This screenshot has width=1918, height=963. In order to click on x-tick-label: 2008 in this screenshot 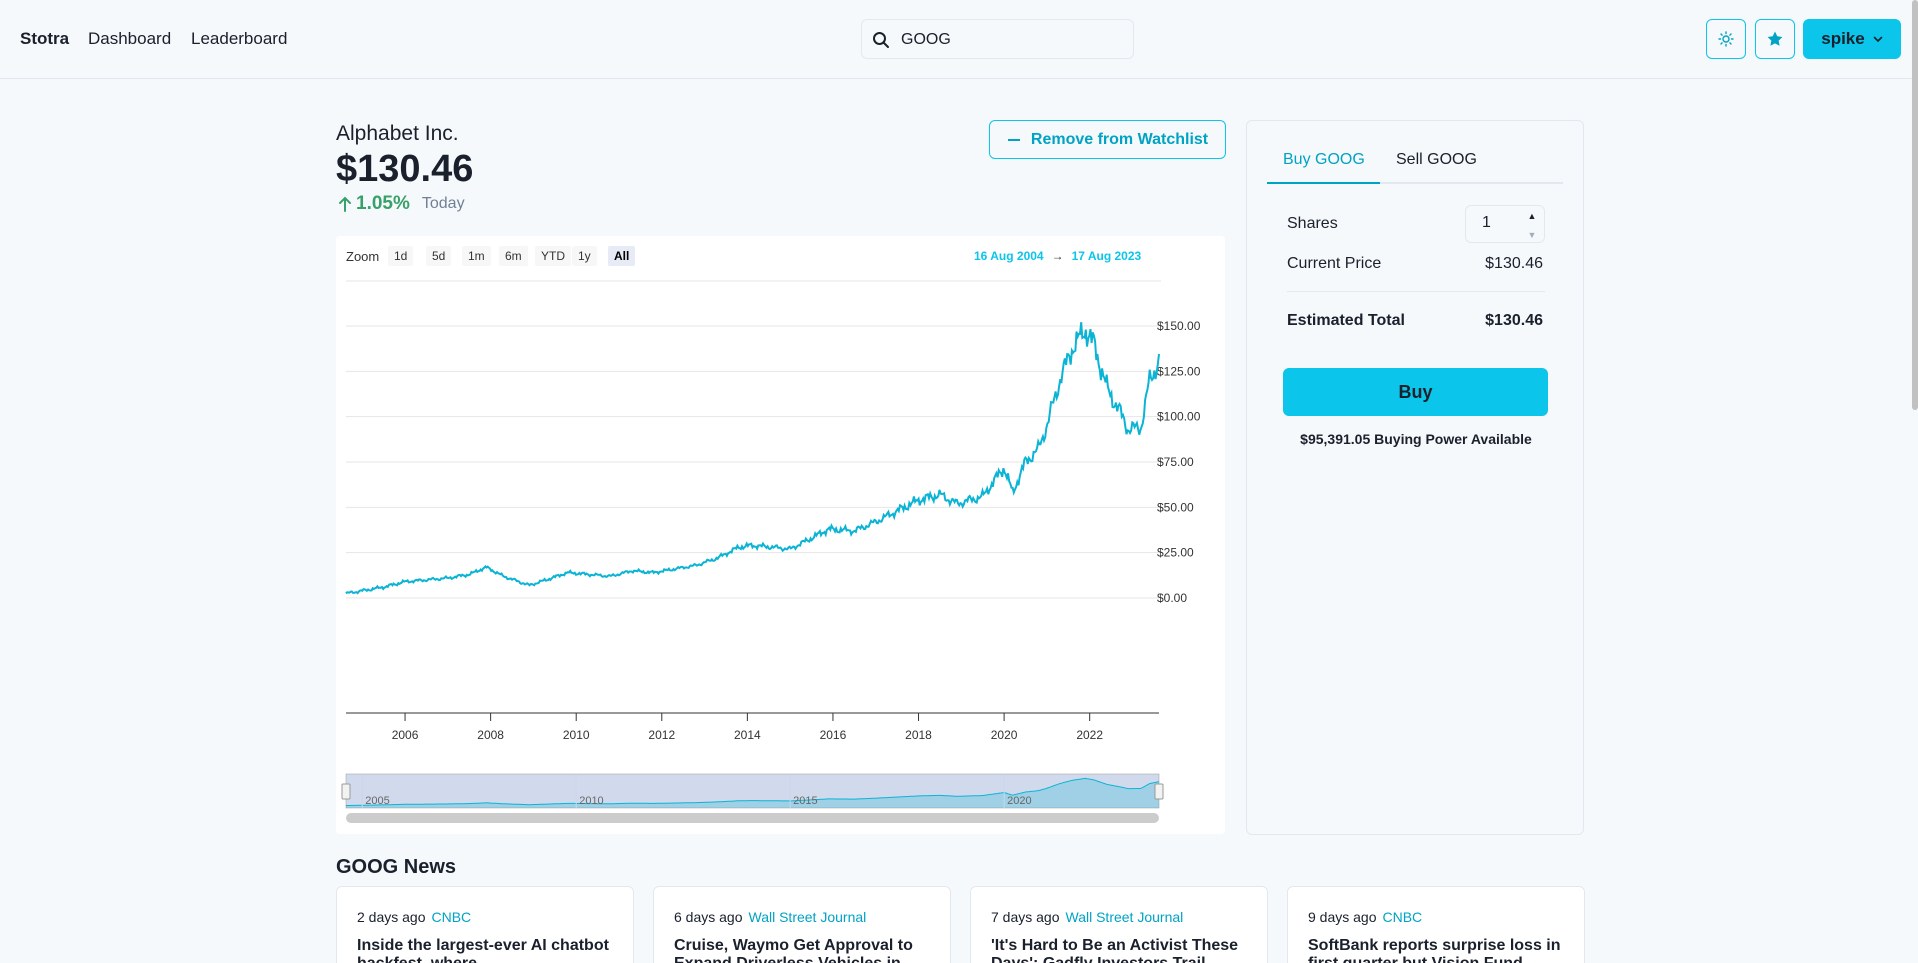, I will do `click(490, 735)`.